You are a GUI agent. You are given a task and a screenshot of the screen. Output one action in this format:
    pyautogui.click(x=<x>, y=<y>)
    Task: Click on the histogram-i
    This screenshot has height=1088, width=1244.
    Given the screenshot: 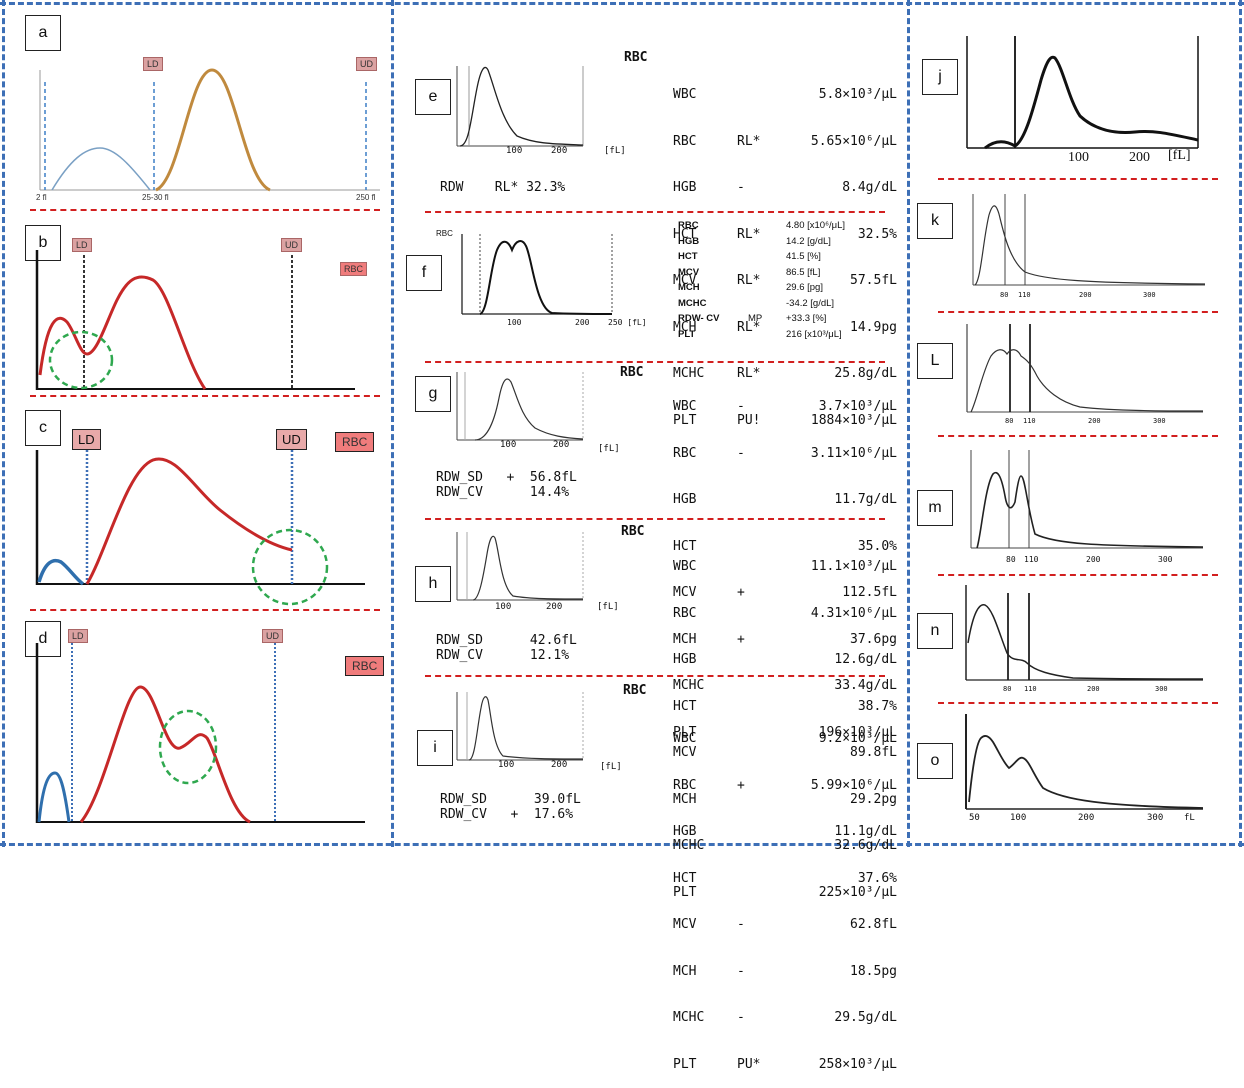 What is the action you would take?
    pyautogui.click(x=520, y=726)
    